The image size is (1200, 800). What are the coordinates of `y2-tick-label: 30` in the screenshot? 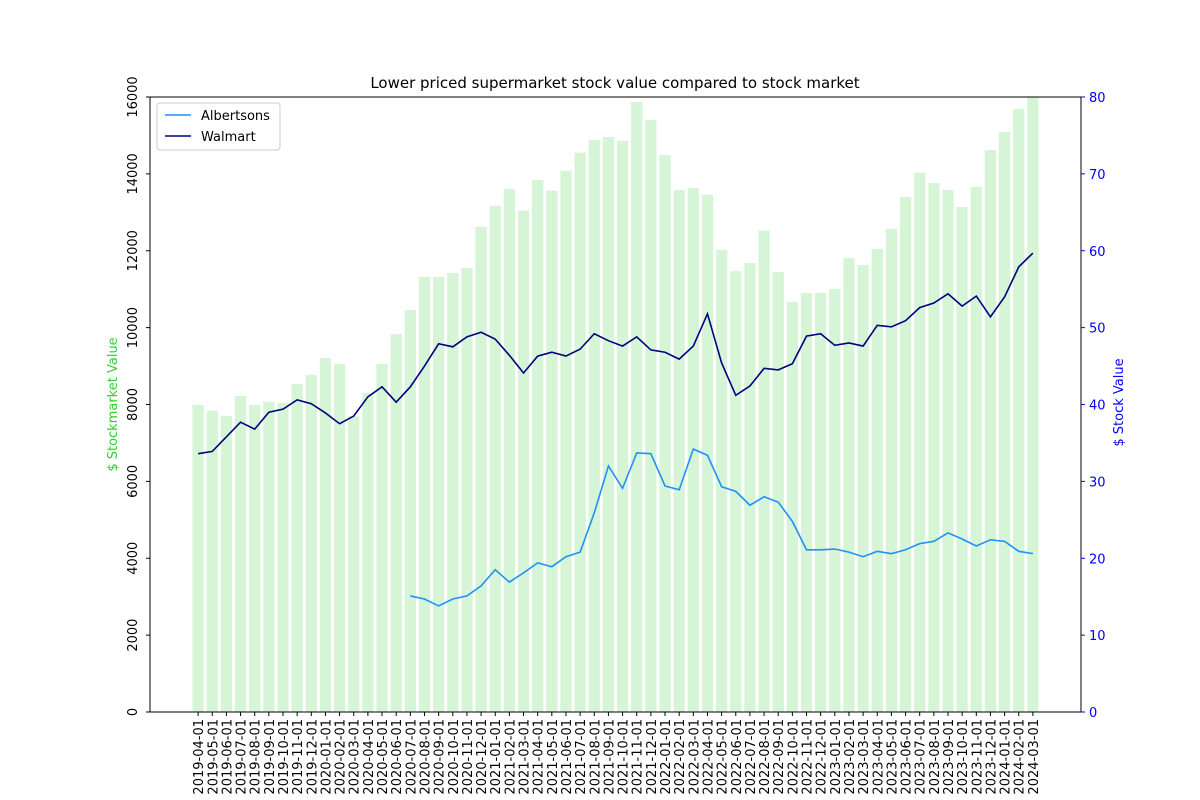 It's located at (1097, 482).